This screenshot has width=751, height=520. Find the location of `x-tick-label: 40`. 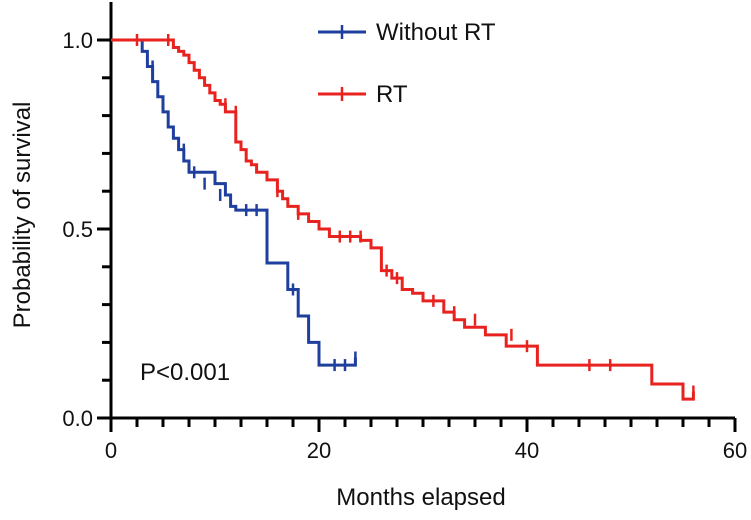

x-tick-label: 40 is located at coordinates (527, 450).